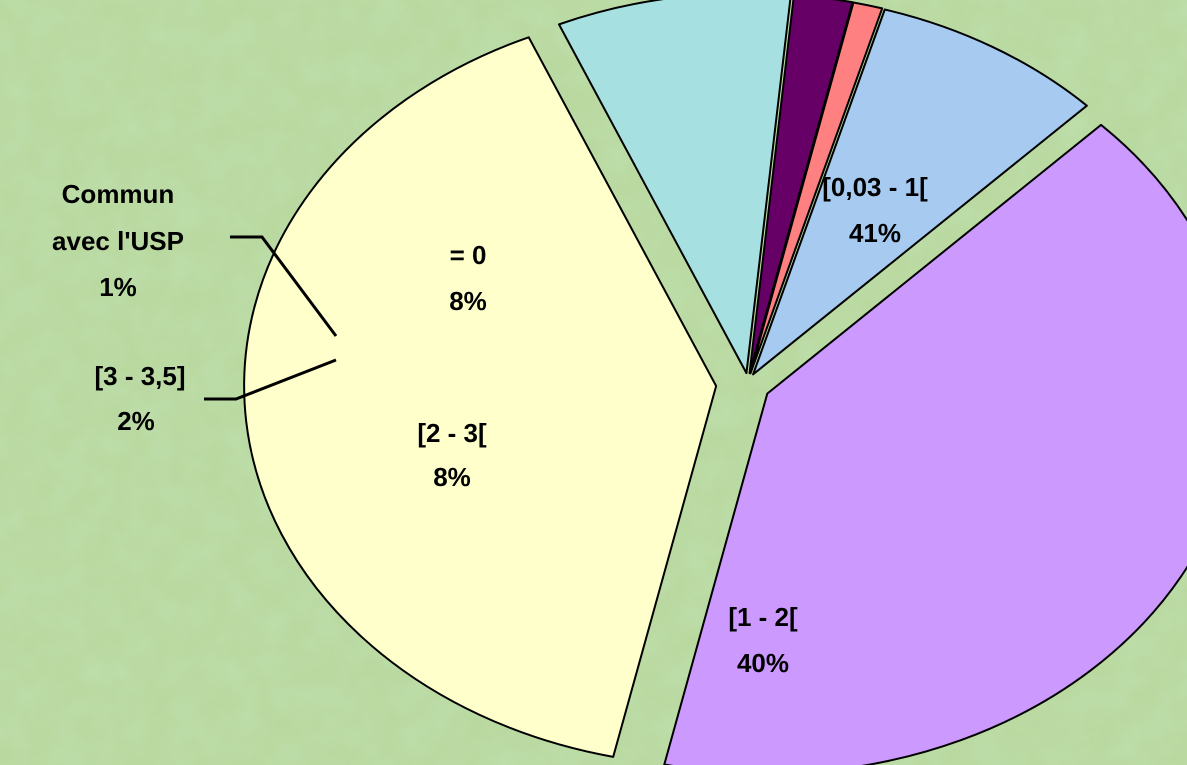 This screenshot has width=1187, height=765. I want to click on slice-label-commun-line2: avec l'USP, so click(118, 241).